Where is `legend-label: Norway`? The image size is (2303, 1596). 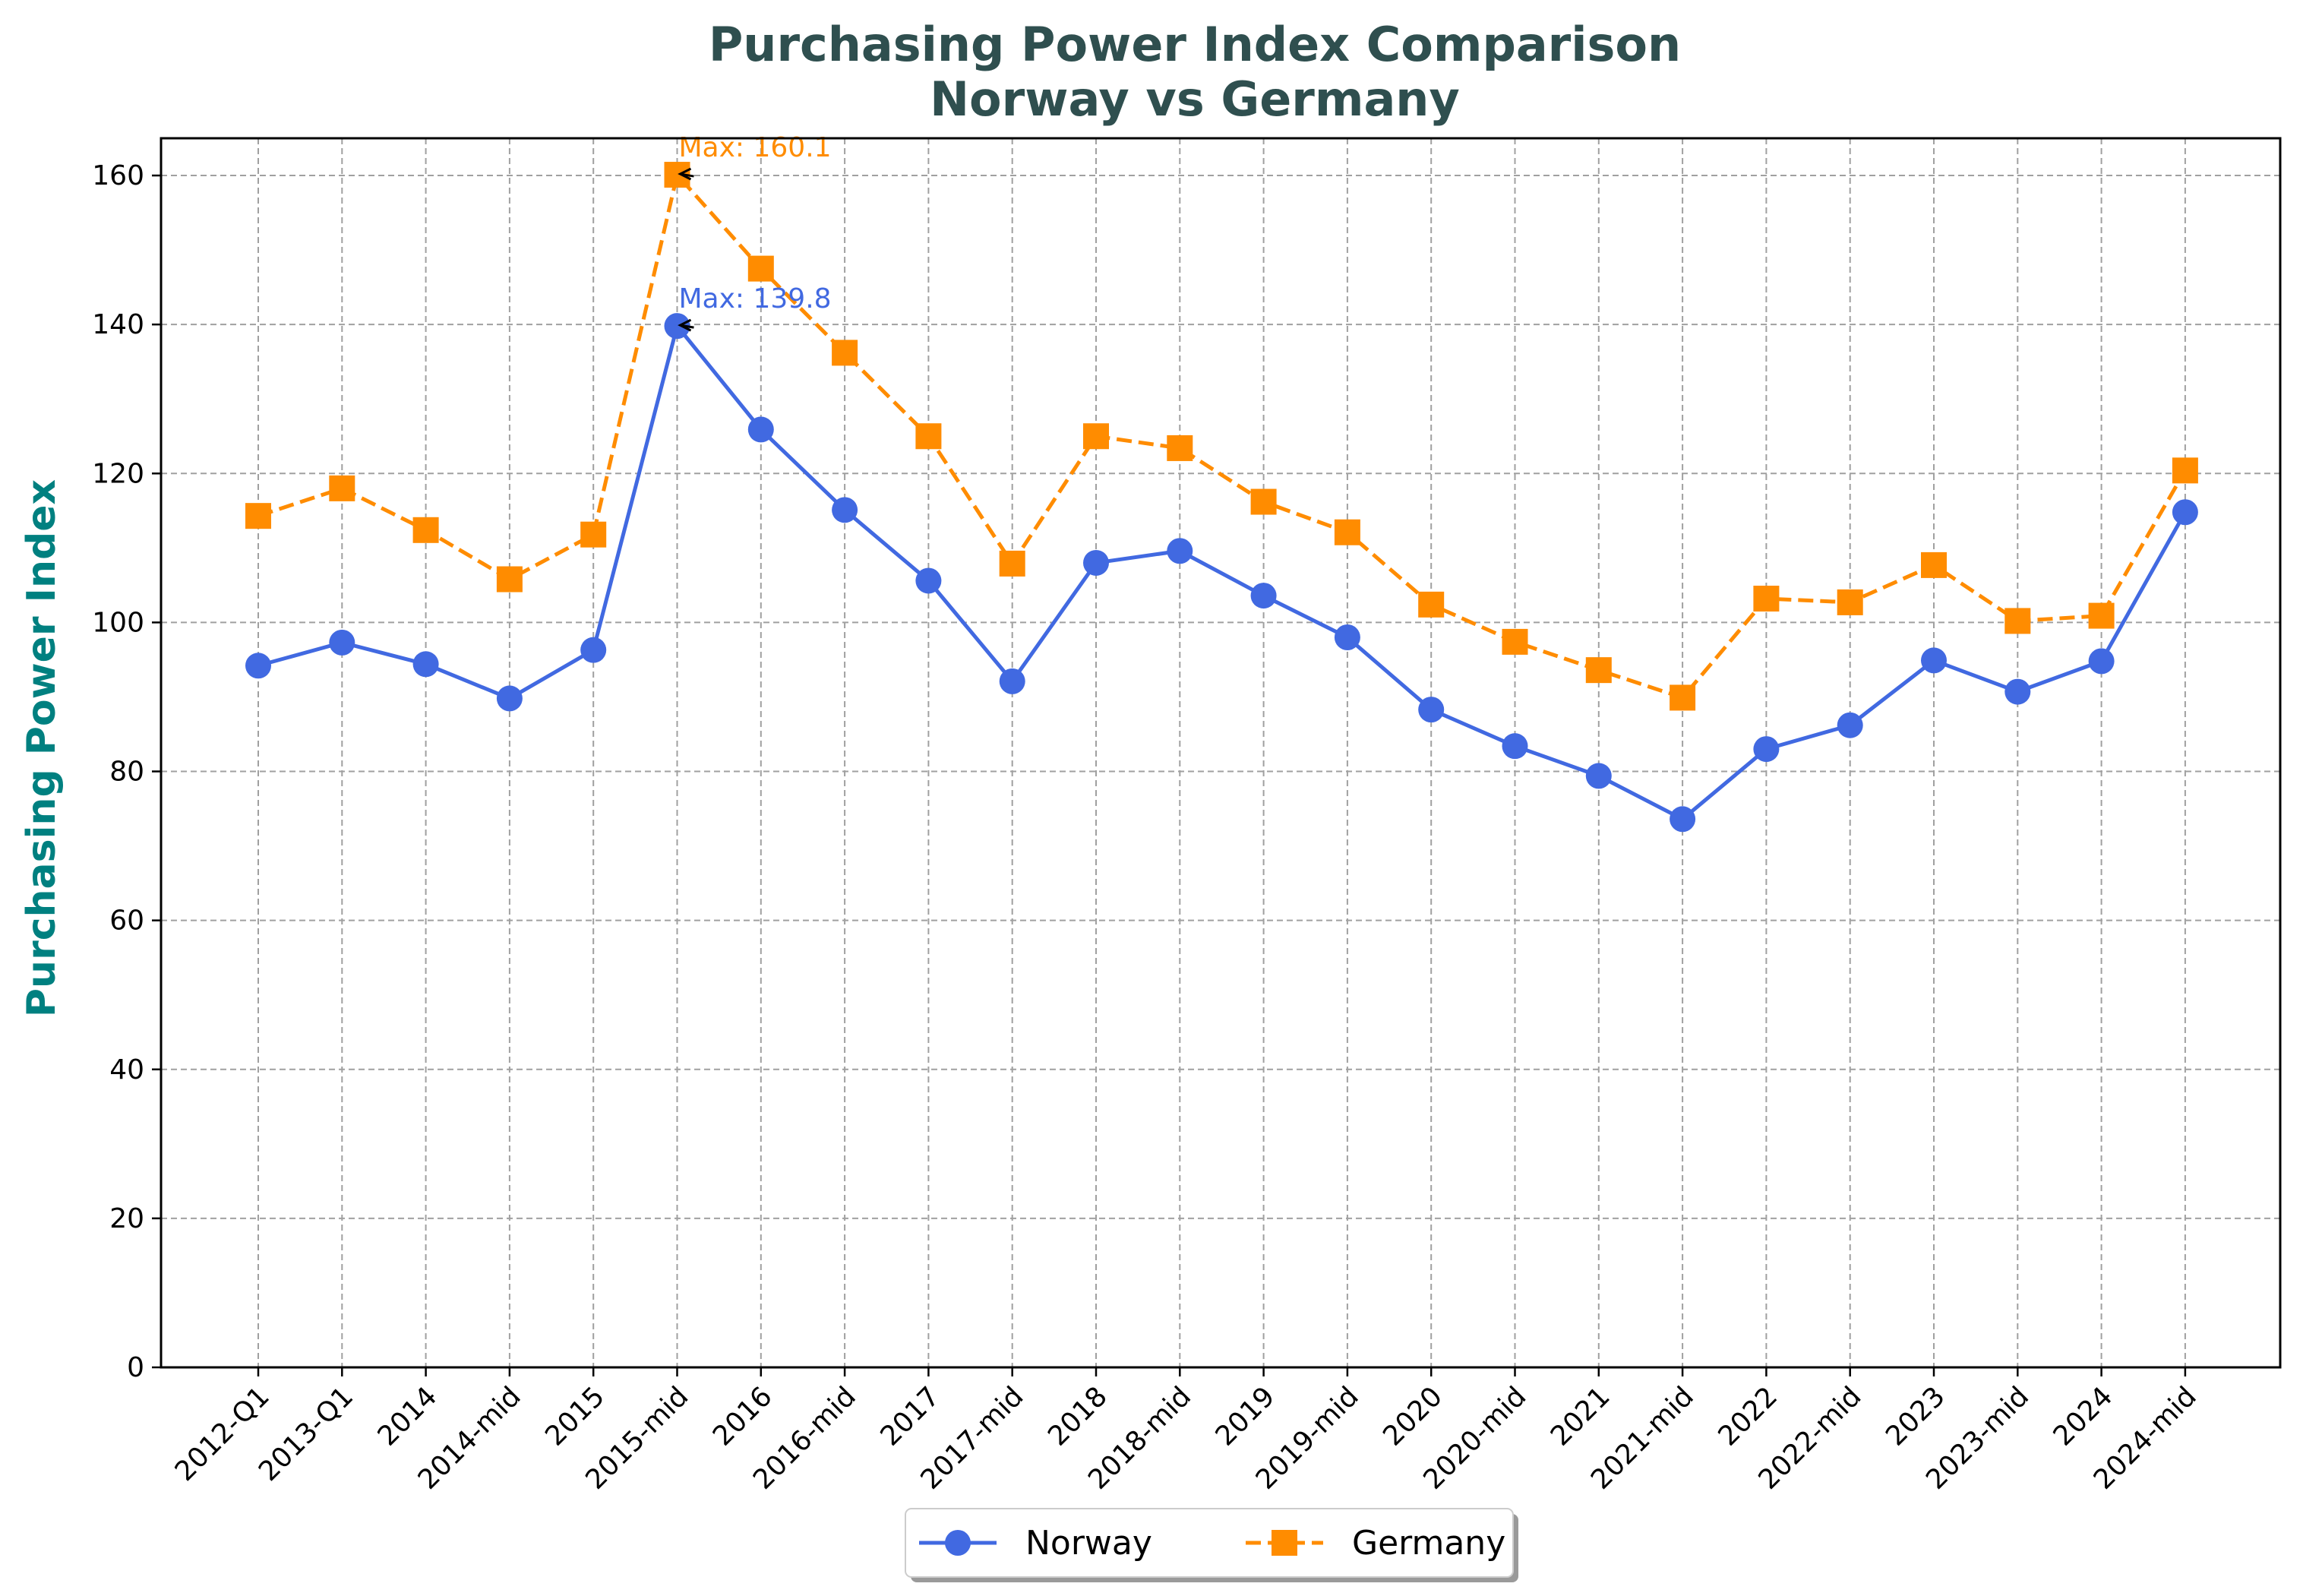
legend-label: Norway is located at coordinates (1088, 1543).